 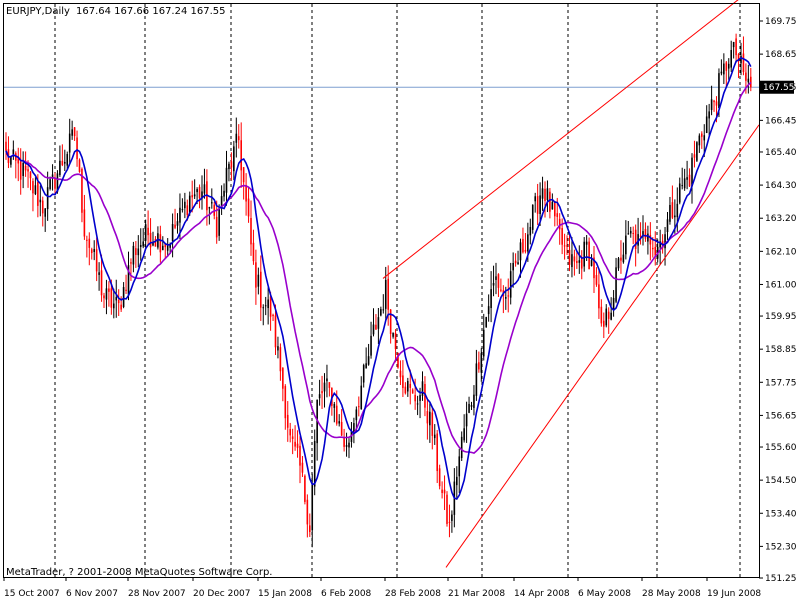 What do you see at coordinates (781, 448) in the screenshot?
I see `y-tick-label: 155.60` at bounding box center [781, 448].